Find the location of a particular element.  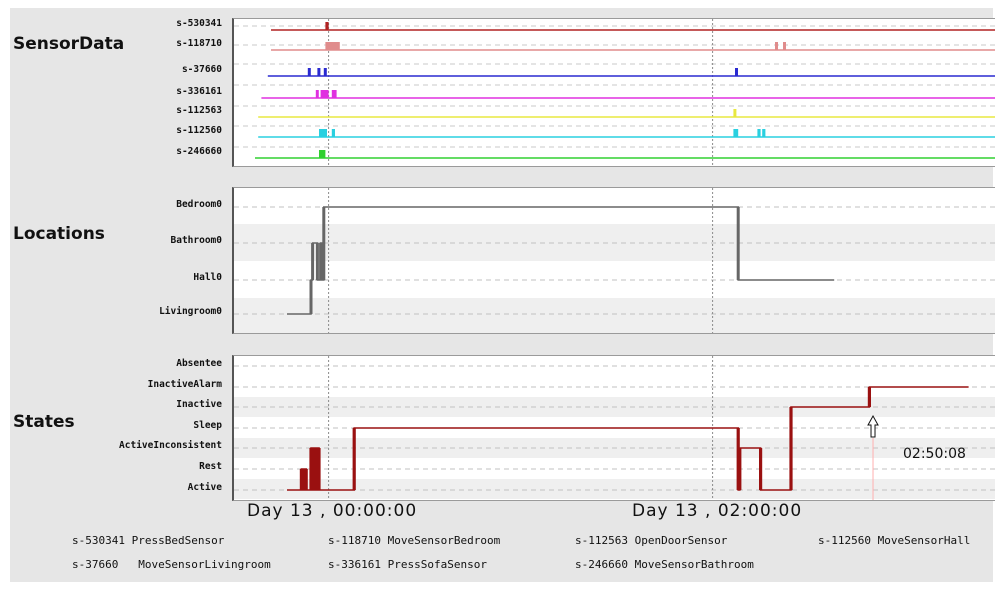

location-ylabel-Hall0: Hall0 is located at coordinates (207, 277).